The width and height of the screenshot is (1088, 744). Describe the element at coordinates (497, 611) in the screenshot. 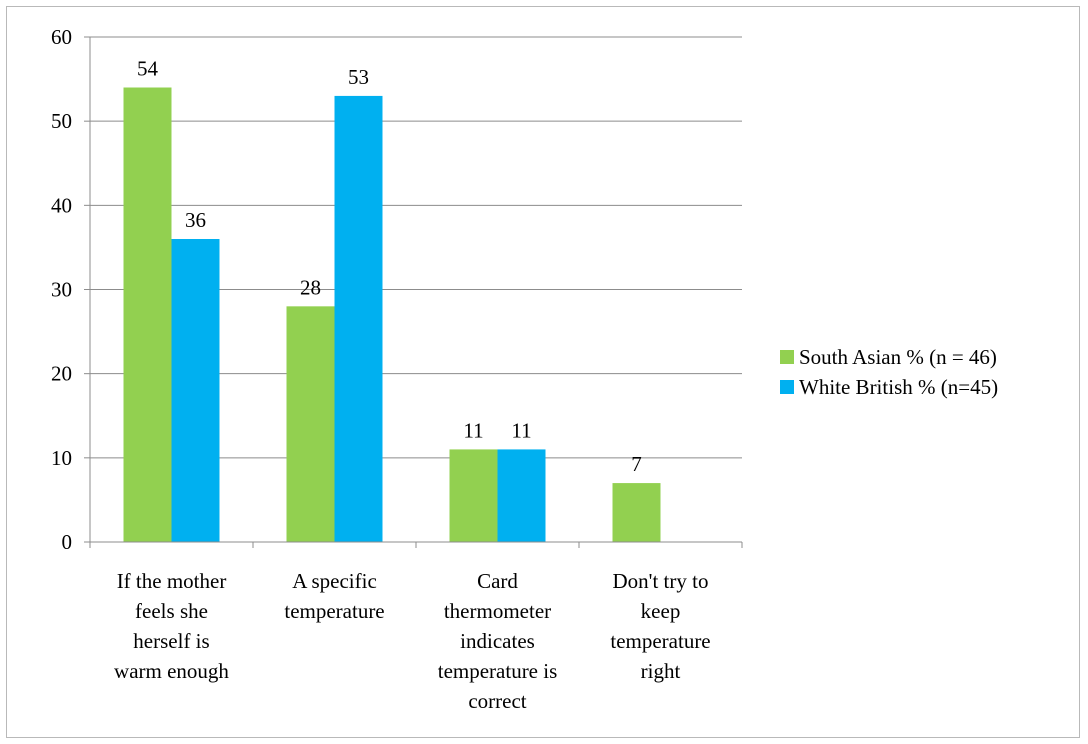

I see `category-label: thermometer` at that location.